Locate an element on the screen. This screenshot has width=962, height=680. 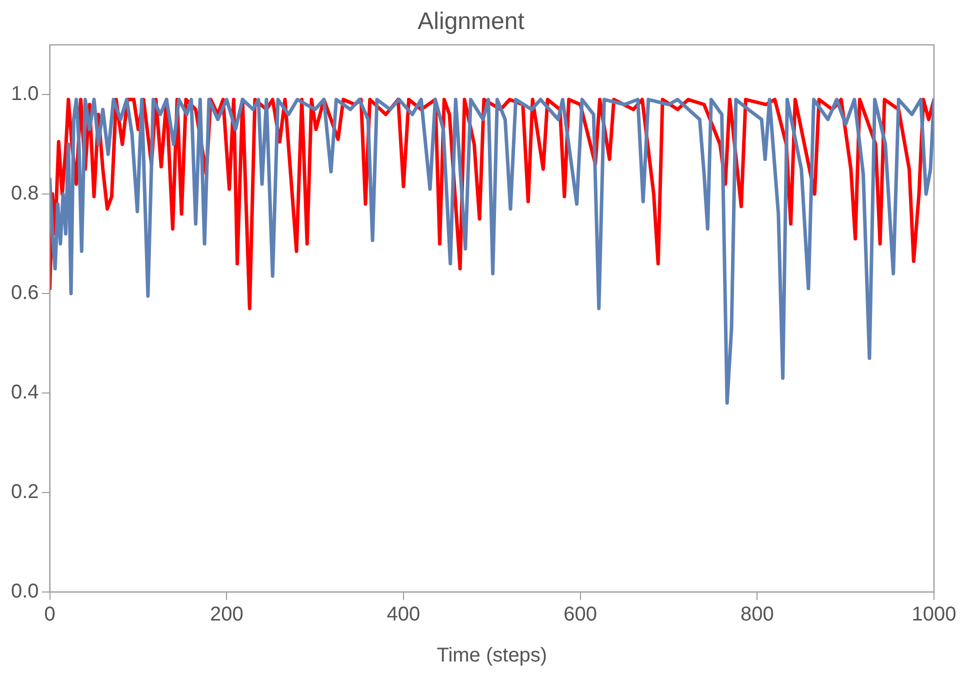
x-tick-label: 200 is located at coordinates (227, 615).